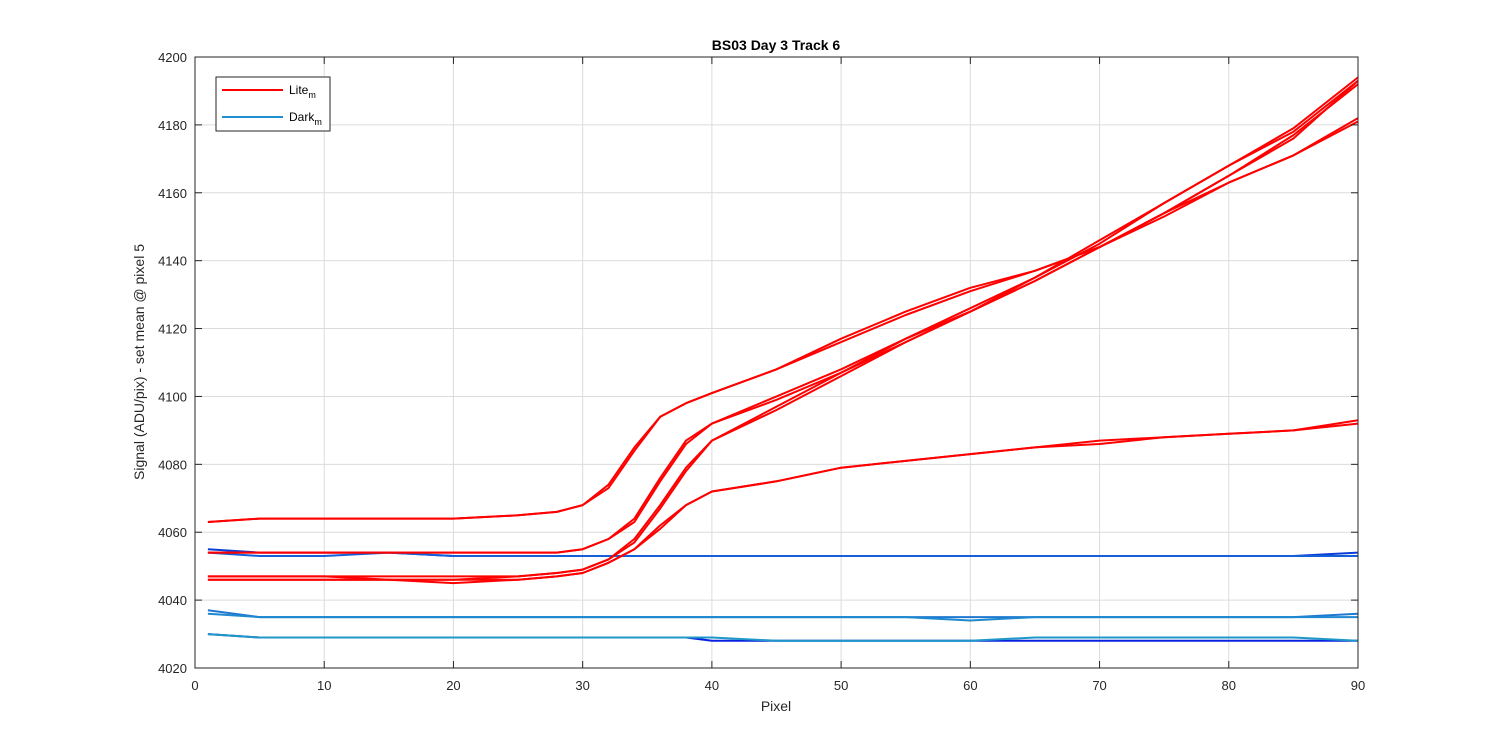 Image resolution: width=1500 pixels, height=750 pixels. What do you see at coordinates (841, 685) in the screenshot?
I see `x-tick-label: 50` at bounding box center [841, 685].